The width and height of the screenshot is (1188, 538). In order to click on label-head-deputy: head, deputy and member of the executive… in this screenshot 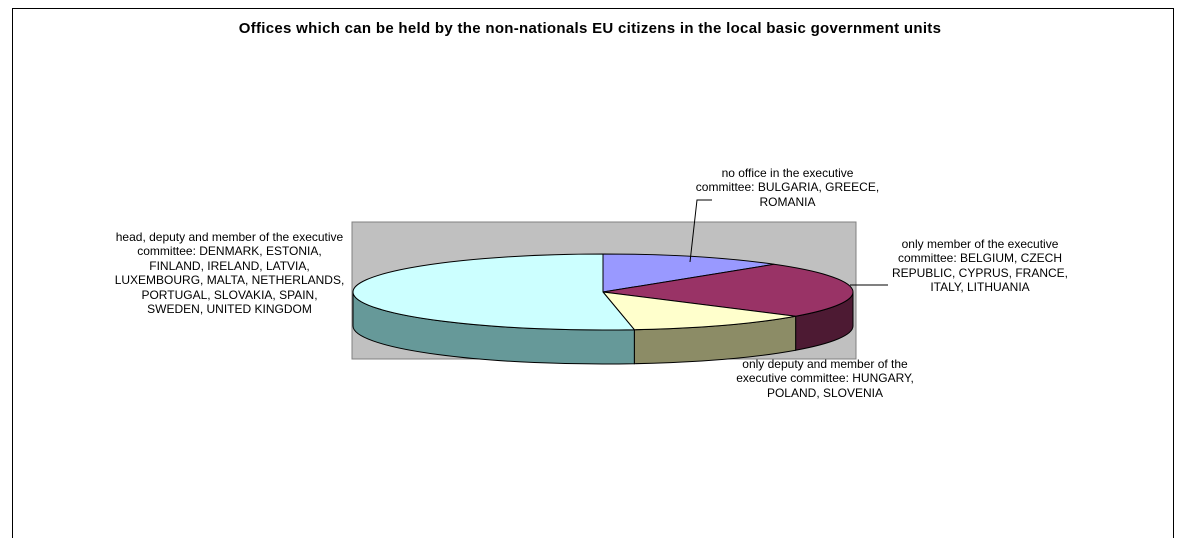, I will do `click(229, 273)`.